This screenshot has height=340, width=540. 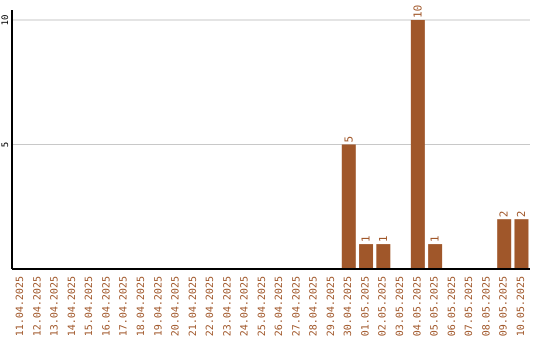 I want to click on x-tick-label: 22.04.2025, so click(x=210, y=306).